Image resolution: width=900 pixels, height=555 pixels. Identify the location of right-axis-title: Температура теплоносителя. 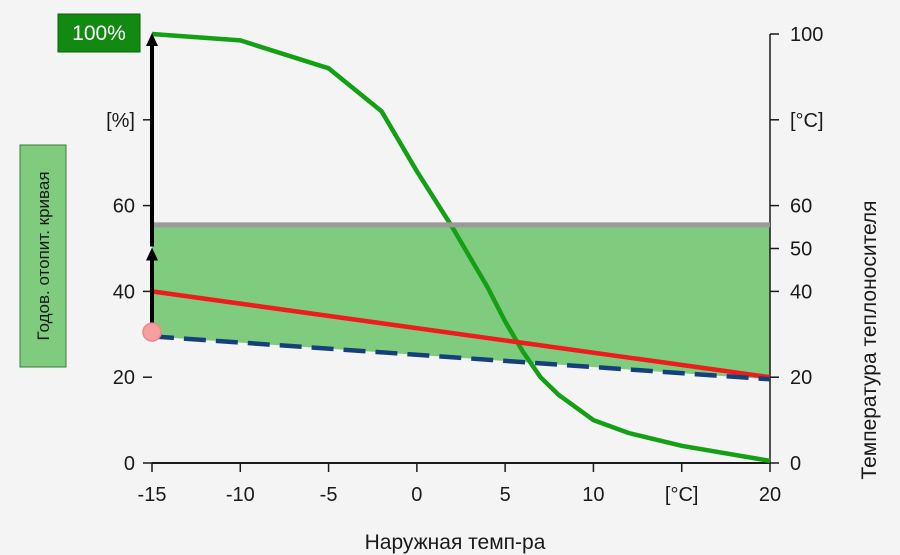
(869, 339).